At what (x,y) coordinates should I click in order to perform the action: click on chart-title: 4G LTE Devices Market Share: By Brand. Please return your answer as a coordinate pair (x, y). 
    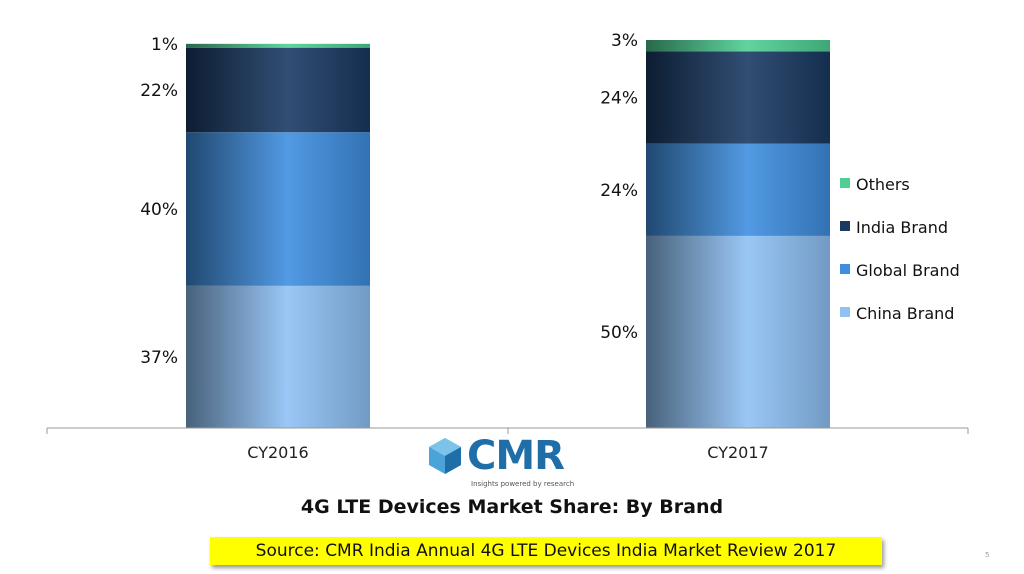
    Looking at the image, I should click on (512, 507).